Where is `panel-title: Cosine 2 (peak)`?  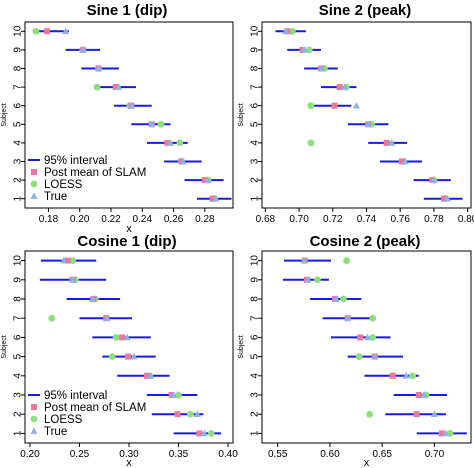
panel-title: Cosine 2 (peak) is located at coordinates (365, 241).